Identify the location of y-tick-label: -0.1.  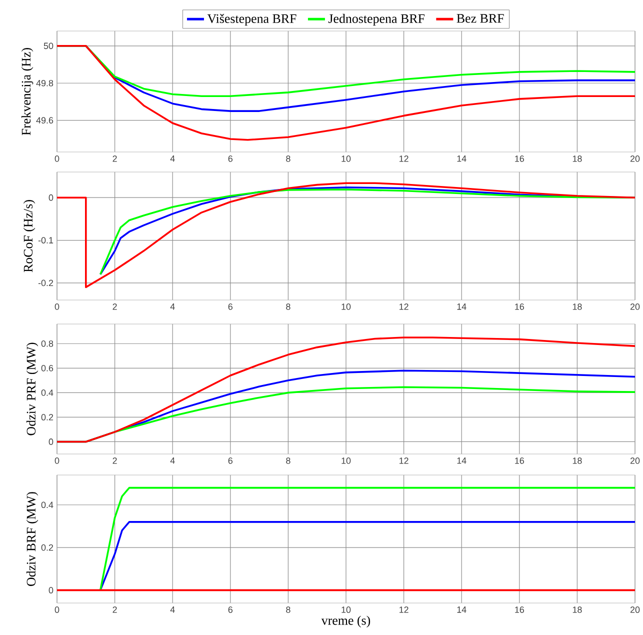
(46, 240).